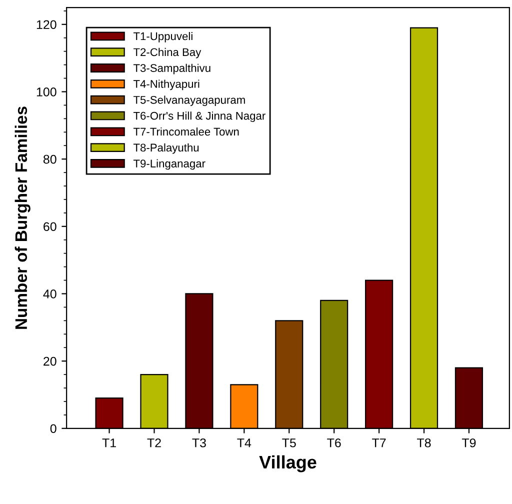  Describe the element at coordinates (22, 217) in the screenshot. I see `y-axis-title: Number of Burgher Families` at that location.